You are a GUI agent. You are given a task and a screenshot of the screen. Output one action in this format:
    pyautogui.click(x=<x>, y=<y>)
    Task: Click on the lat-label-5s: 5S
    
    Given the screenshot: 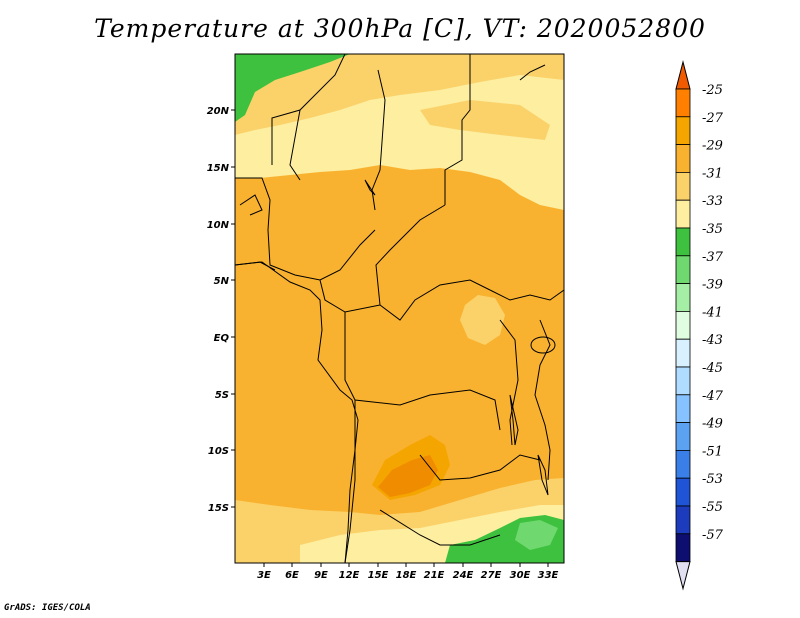 What is the action you would take?
    pyautogui.click(x=222, y=395)
    